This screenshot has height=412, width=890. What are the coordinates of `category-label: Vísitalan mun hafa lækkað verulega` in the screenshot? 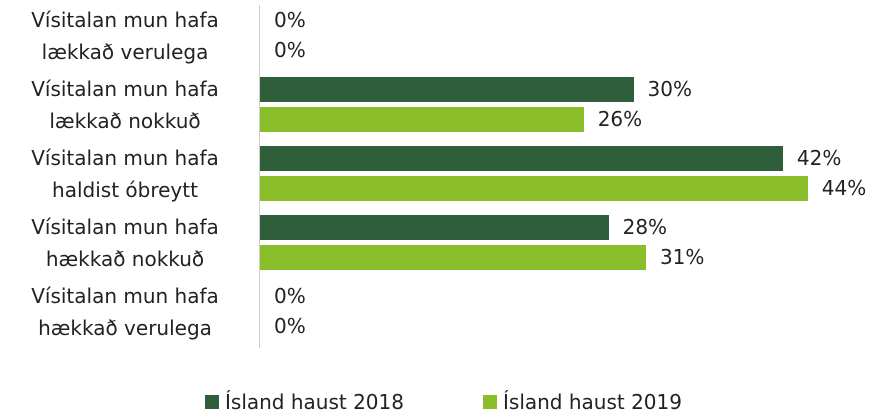 It's located at (125, 36).